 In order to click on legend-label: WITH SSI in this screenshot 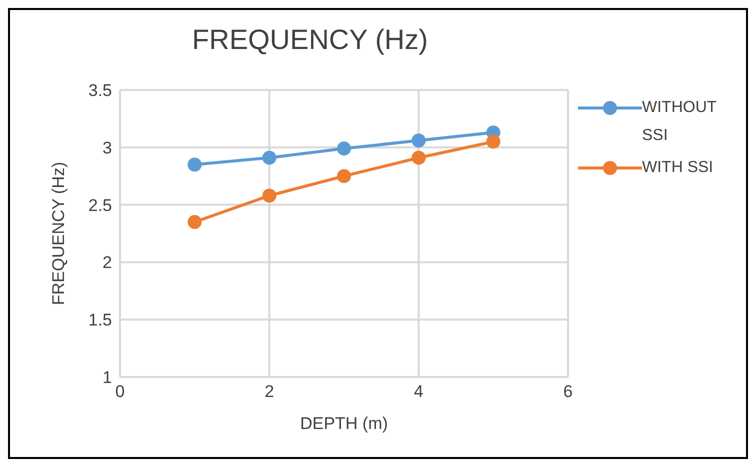, I will do `click(678, 168)`.